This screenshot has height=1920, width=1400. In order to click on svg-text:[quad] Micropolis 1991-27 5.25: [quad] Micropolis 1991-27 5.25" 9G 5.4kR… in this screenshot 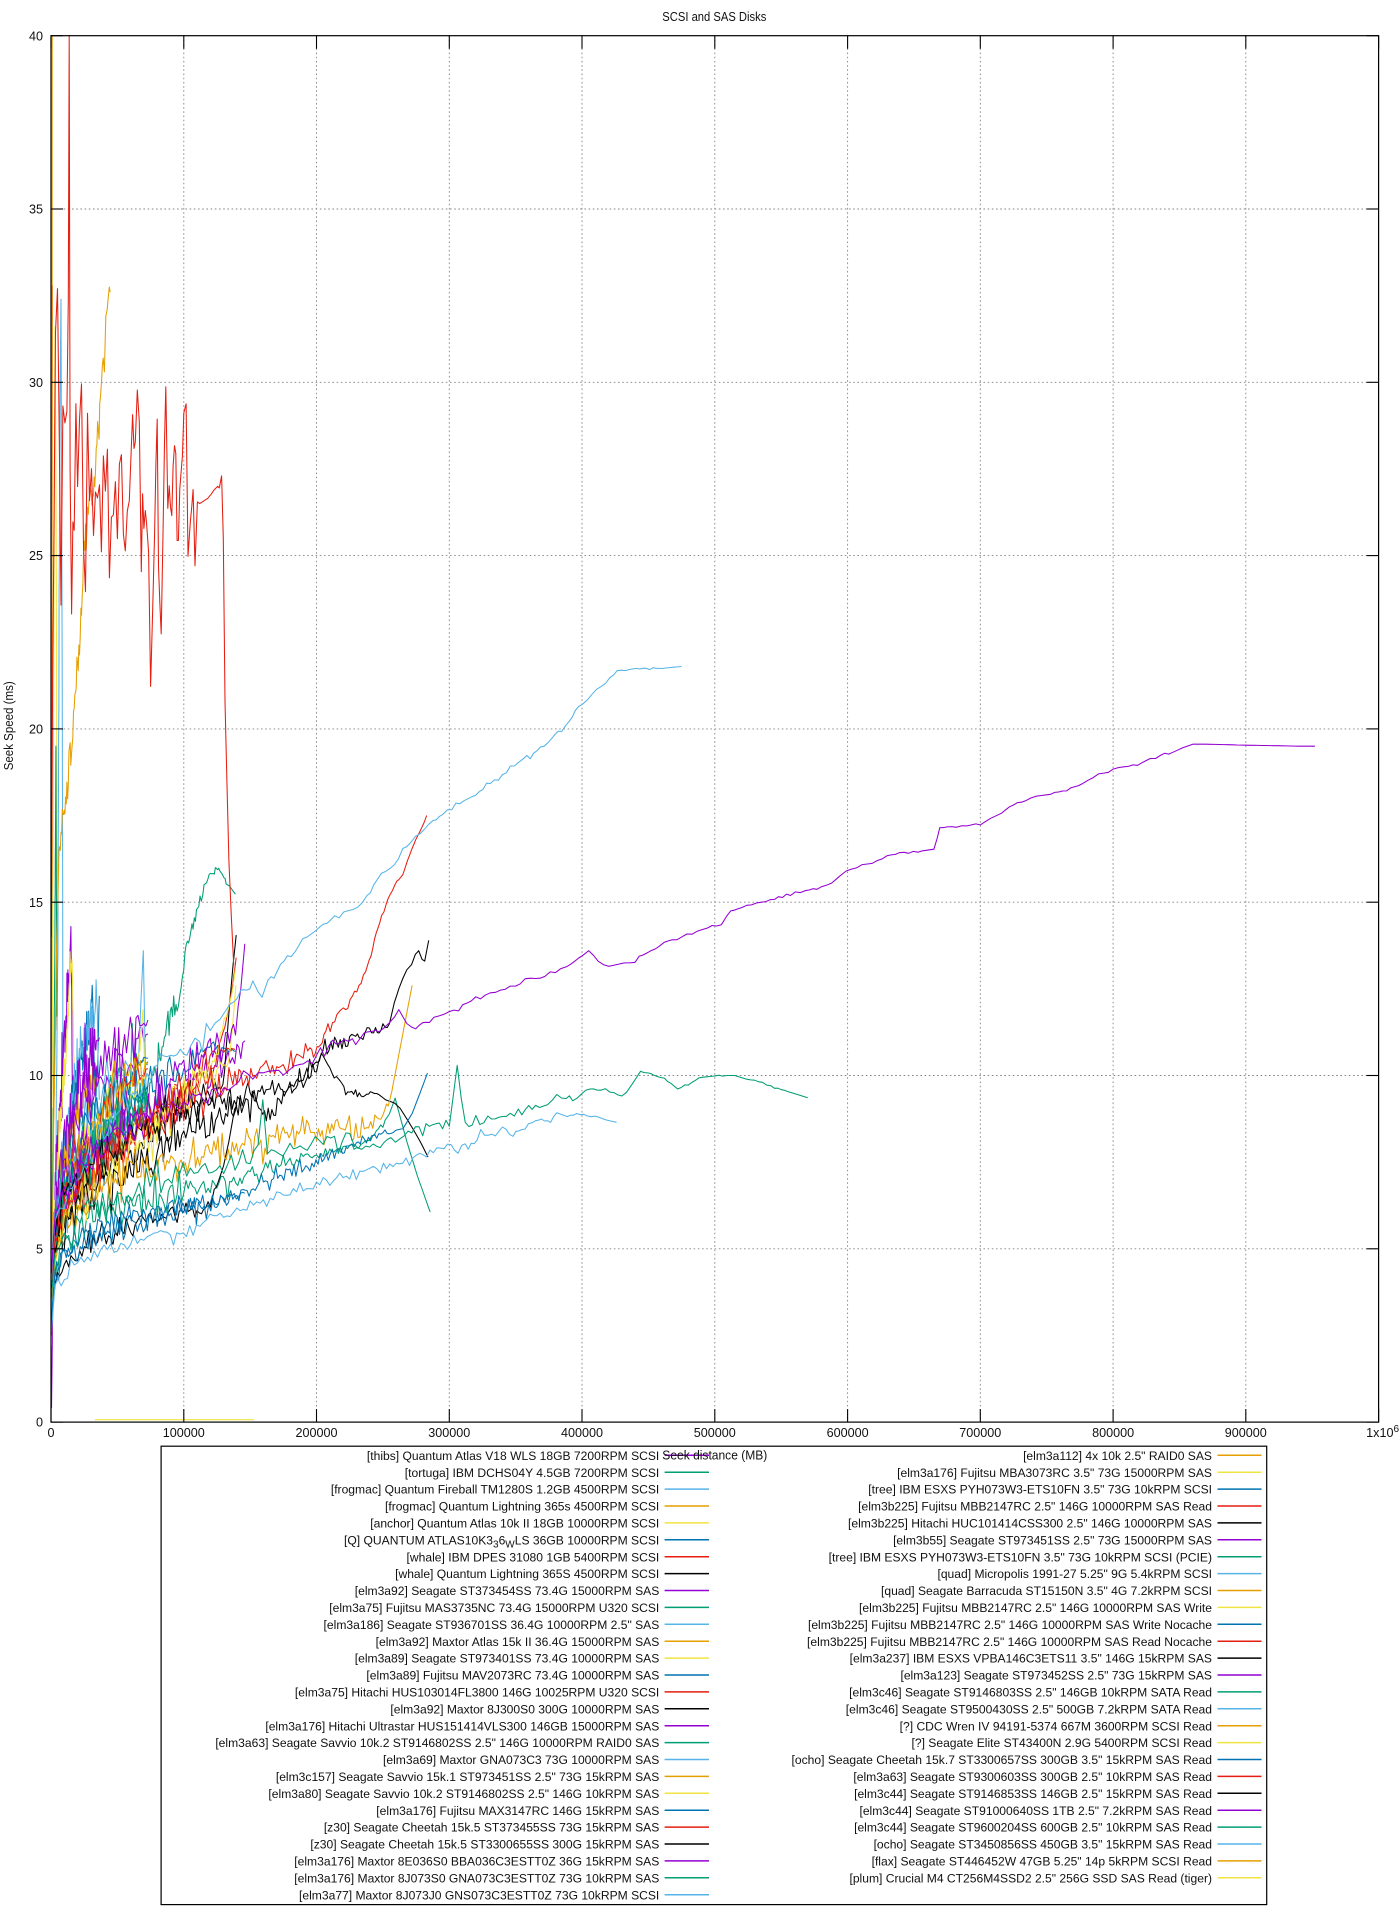, I will do `click(1074, 1574)`.